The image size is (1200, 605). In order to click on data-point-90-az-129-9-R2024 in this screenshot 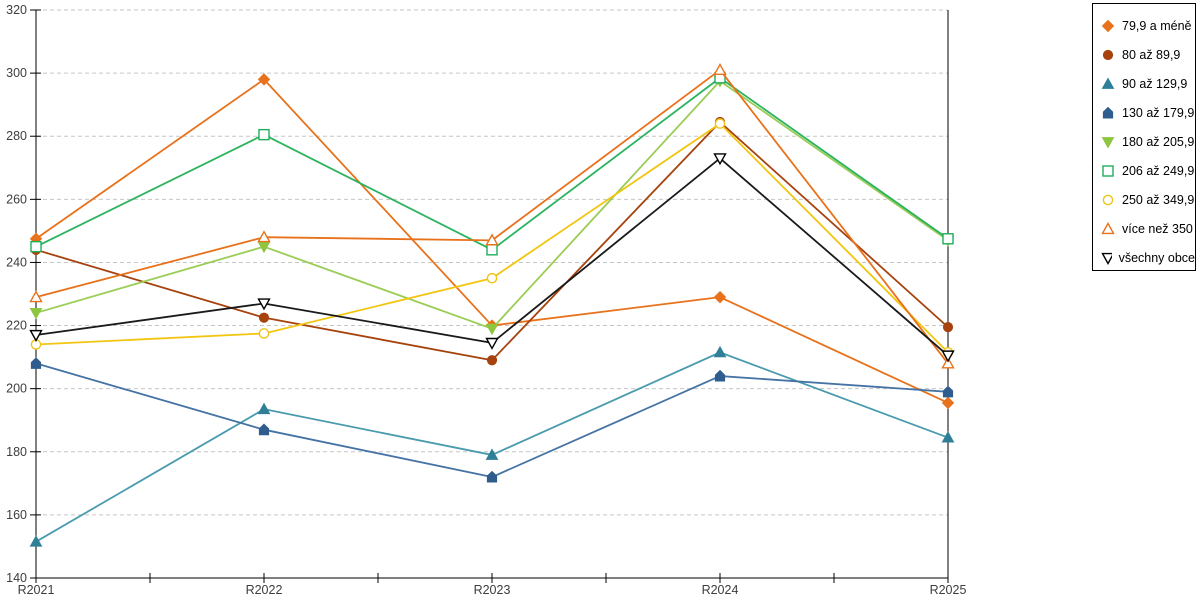, I will do `click(720, 351)`.